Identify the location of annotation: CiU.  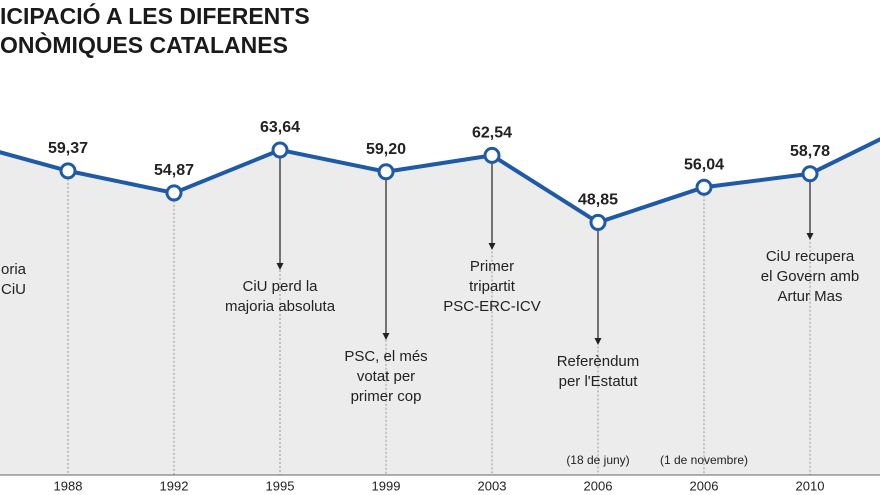
(13, 289).